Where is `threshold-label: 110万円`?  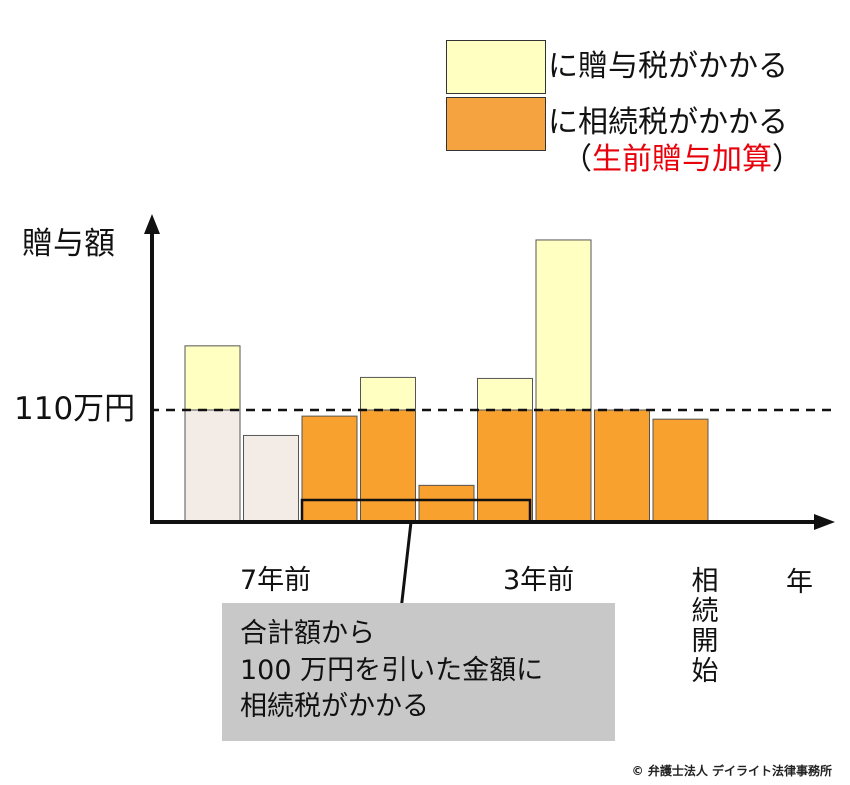 threshold-label: 110万円 is located at coordinates (75, 409).